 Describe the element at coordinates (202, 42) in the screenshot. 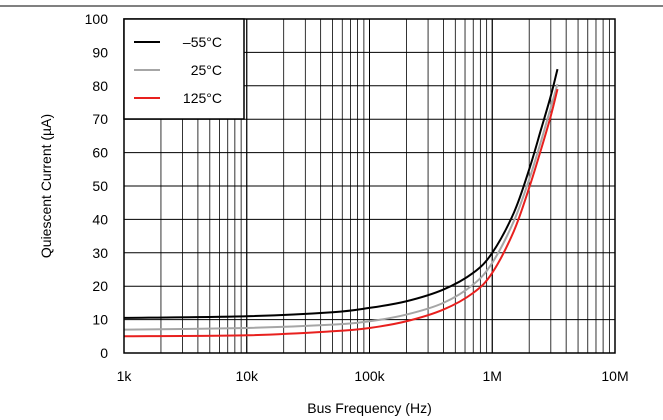

I see `legend-label: –55°C` at that location.